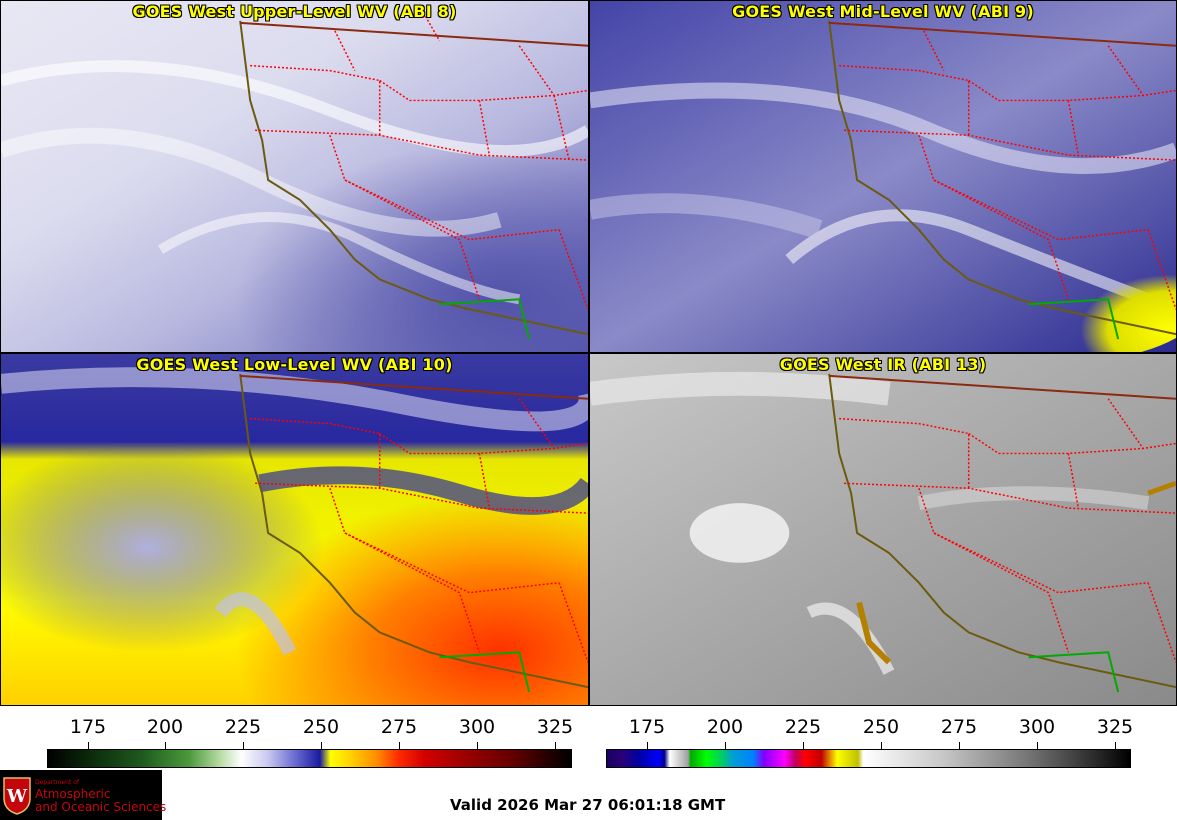  I want to click on logo-name-line1: Atmospheric, so click(73, 794).